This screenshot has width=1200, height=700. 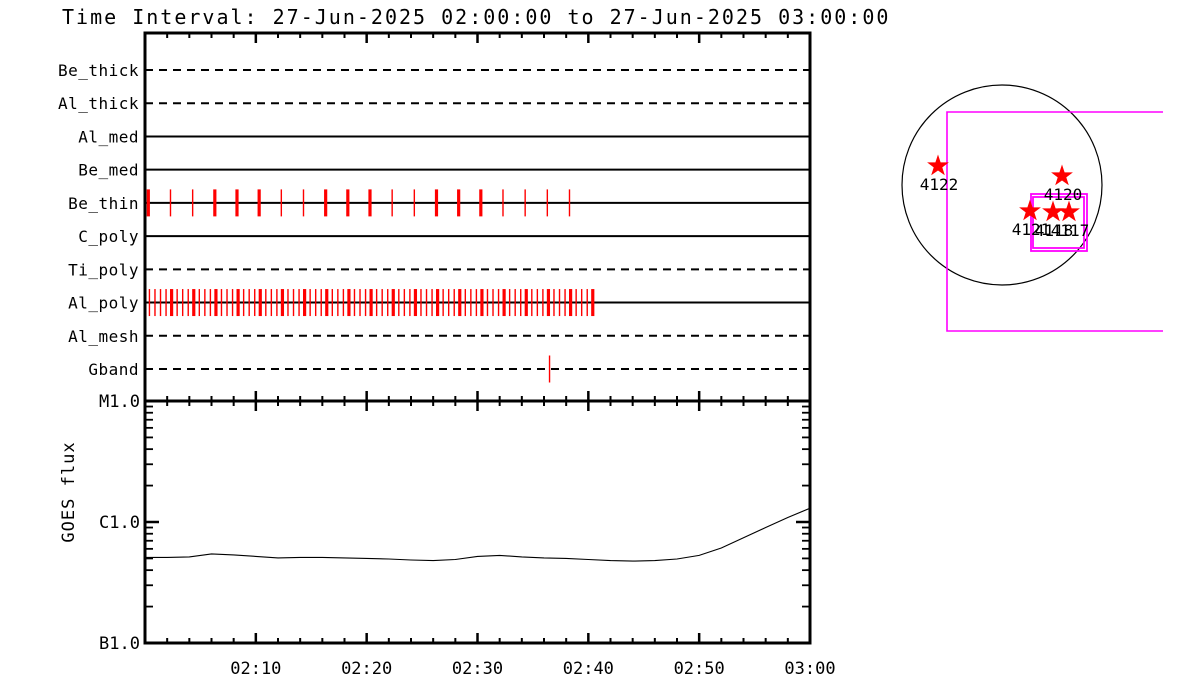 I want to click on channel-label-al_med: Al_med, so click(x=108, y=136).